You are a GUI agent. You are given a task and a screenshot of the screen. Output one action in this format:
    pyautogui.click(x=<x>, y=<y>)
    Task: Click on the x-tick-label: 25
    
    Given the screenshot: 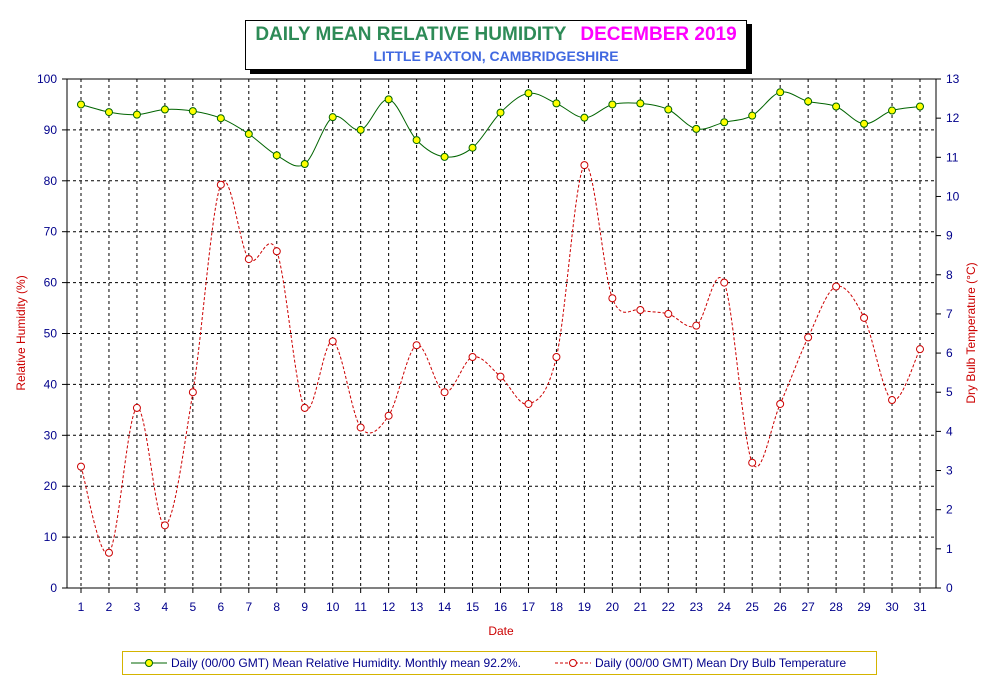 What is the action you would take?
    pyautogui.click(x=753, y=607)
    